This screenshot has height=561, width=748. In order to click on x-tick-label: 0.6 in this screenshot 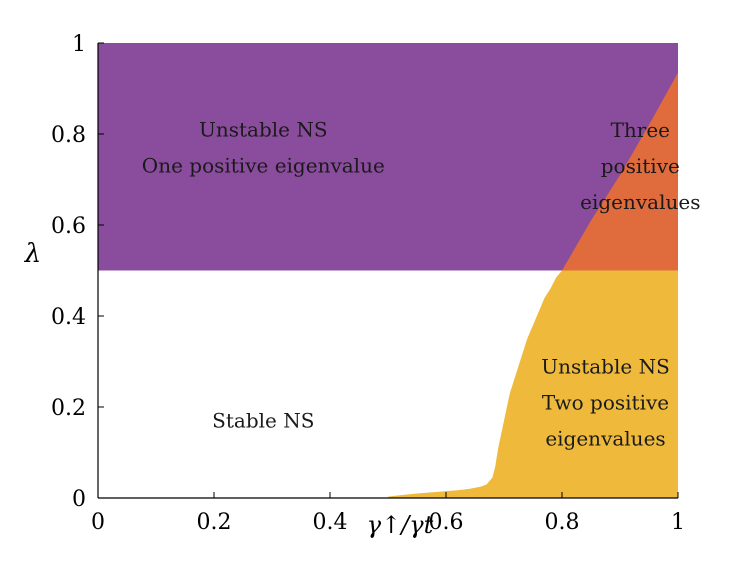, I will do `click(446, 522)`.